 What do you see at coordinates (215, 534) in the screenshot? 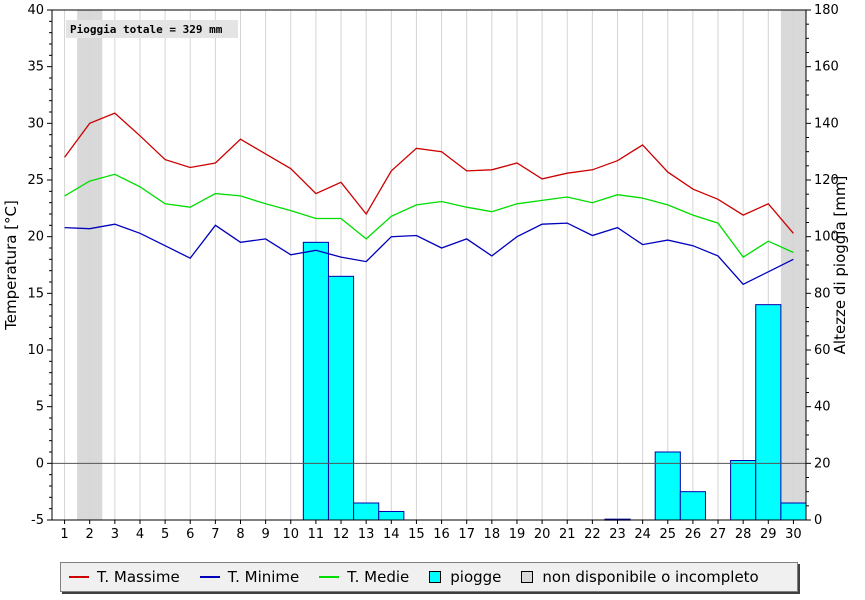
I see `x-tick-label-7: 7` at bounding box center [215, 534].